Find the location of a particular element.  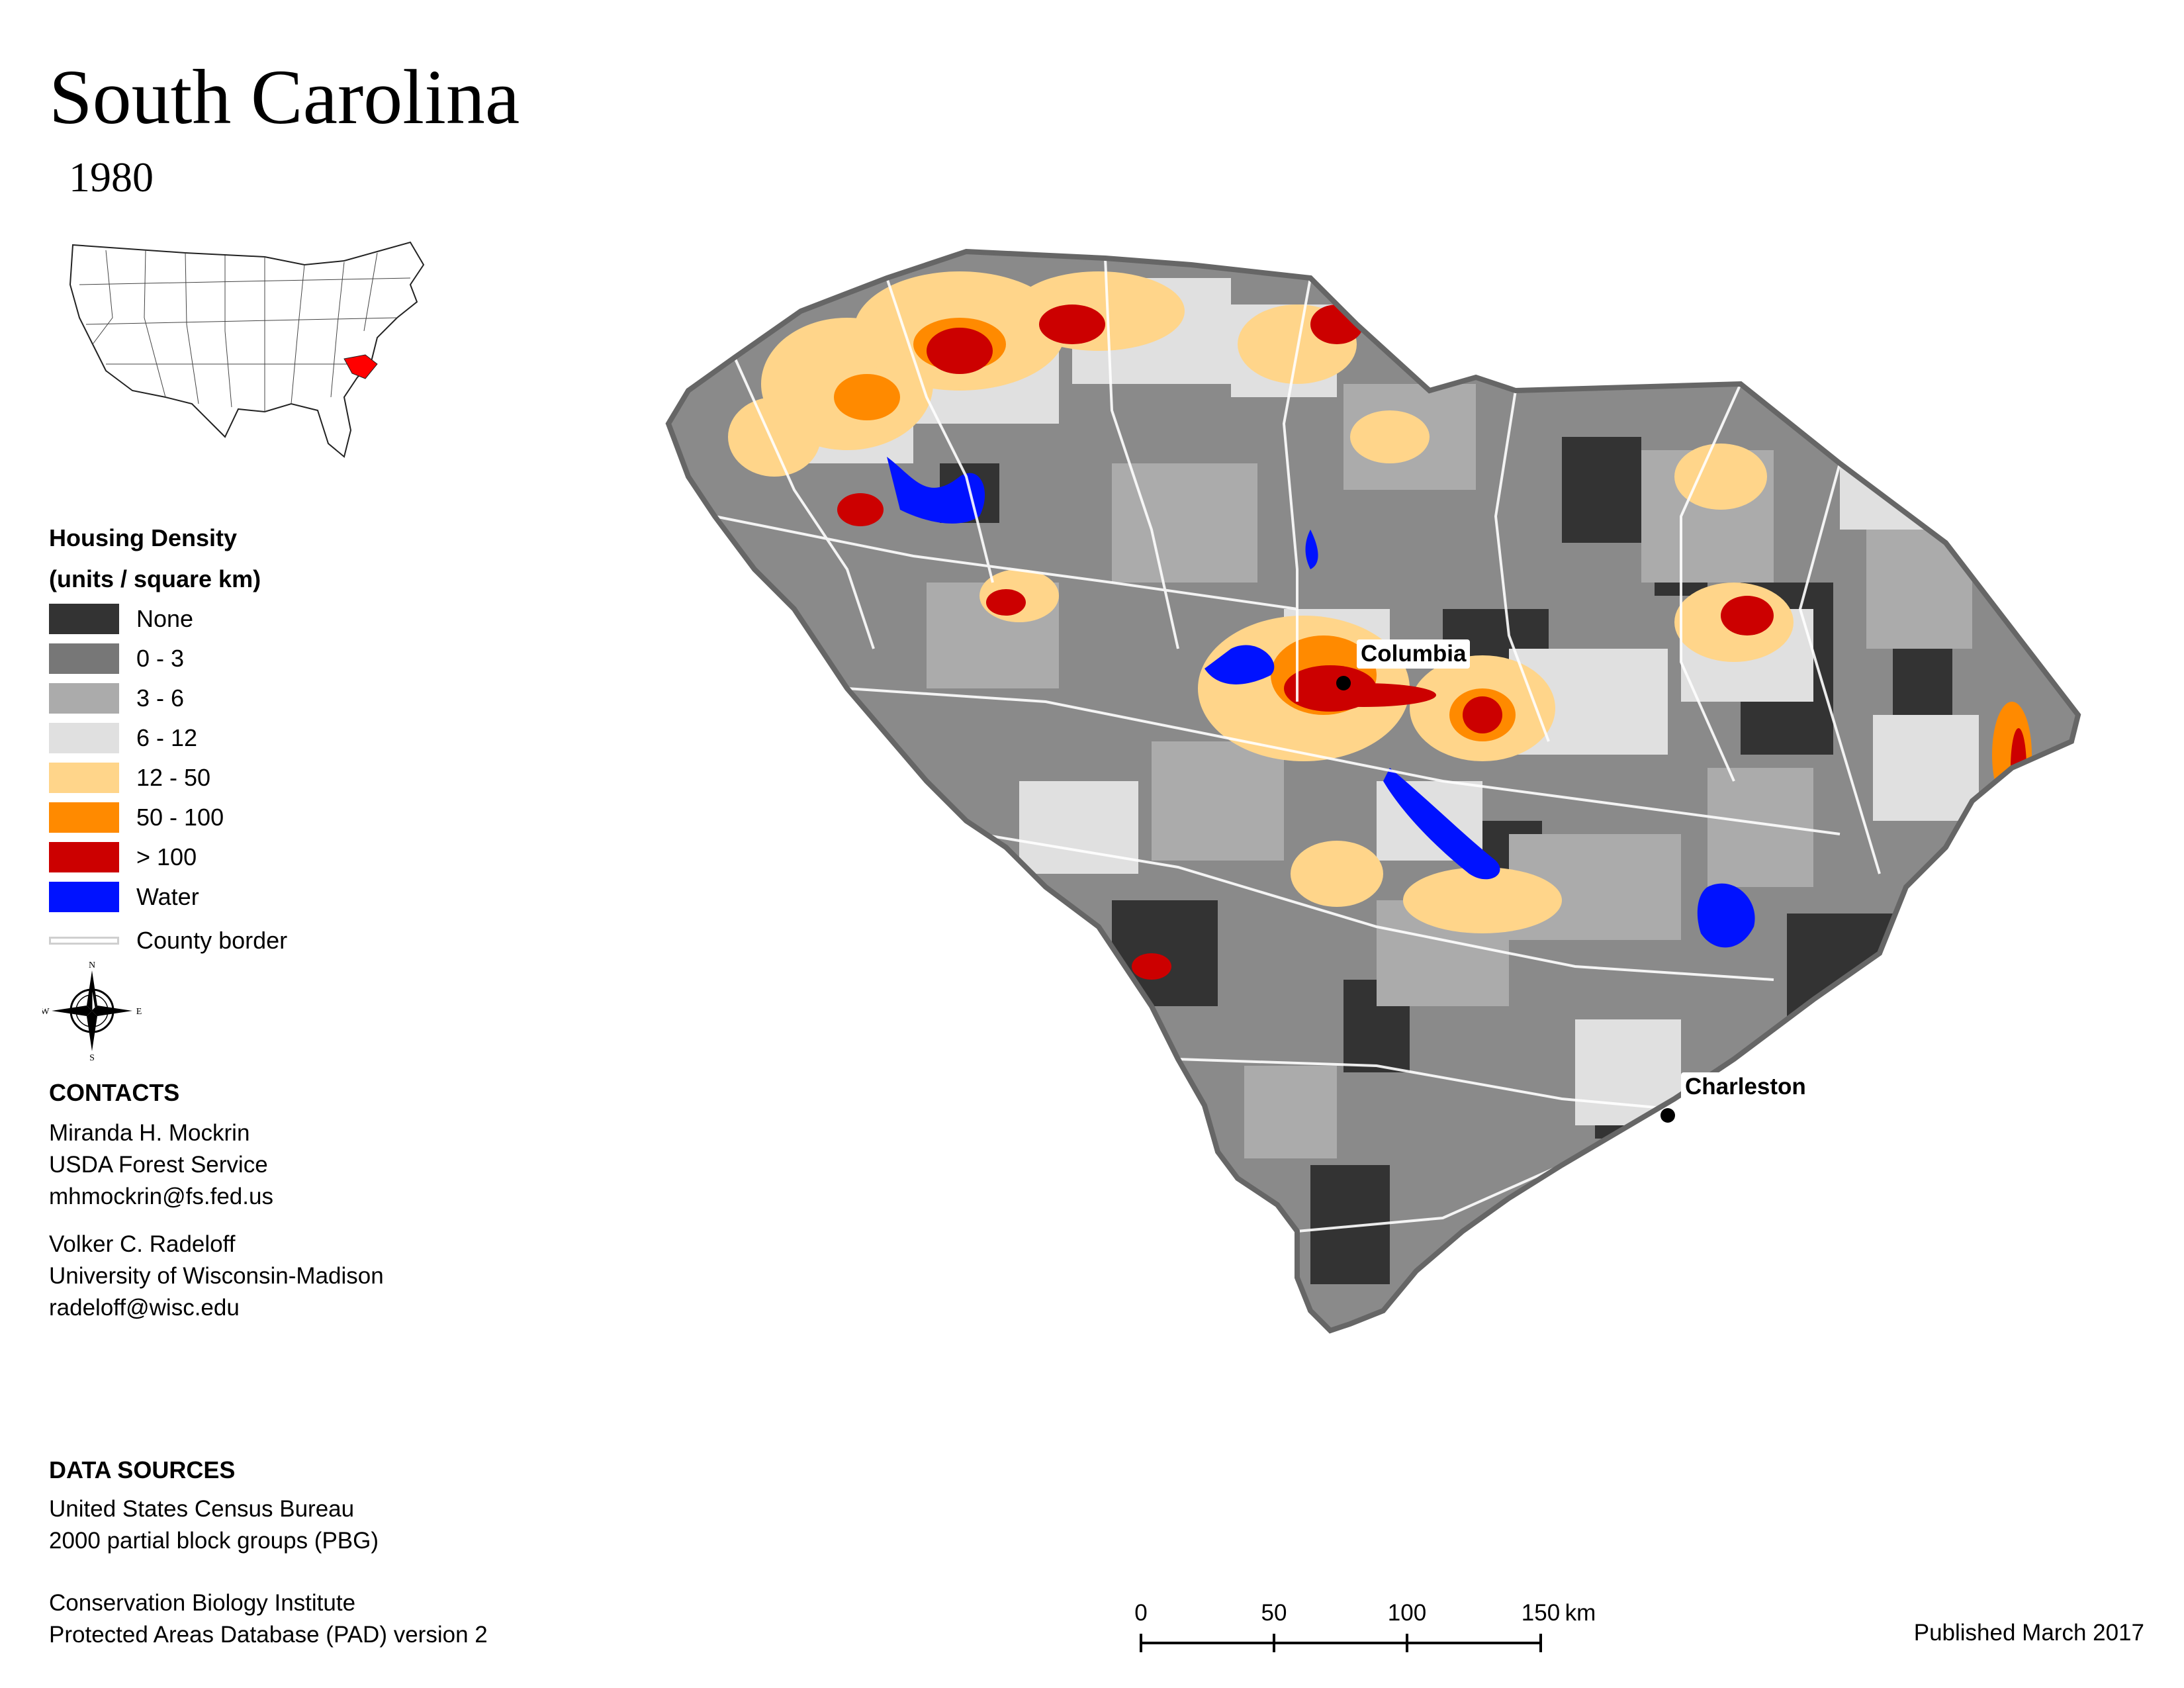

map-title: South Carolina is located at coordinates (284, 97).